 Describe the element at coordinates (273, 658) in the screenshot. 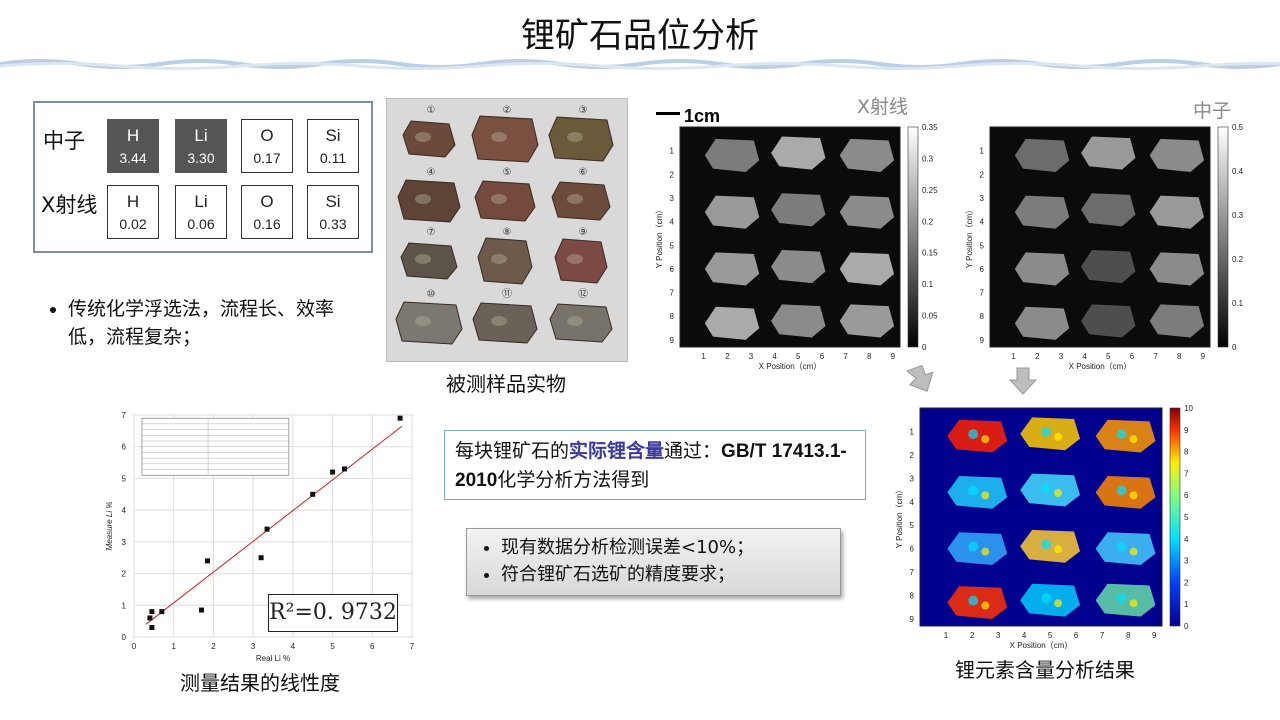

I see `x-axis-label: Real Li %` at that location.